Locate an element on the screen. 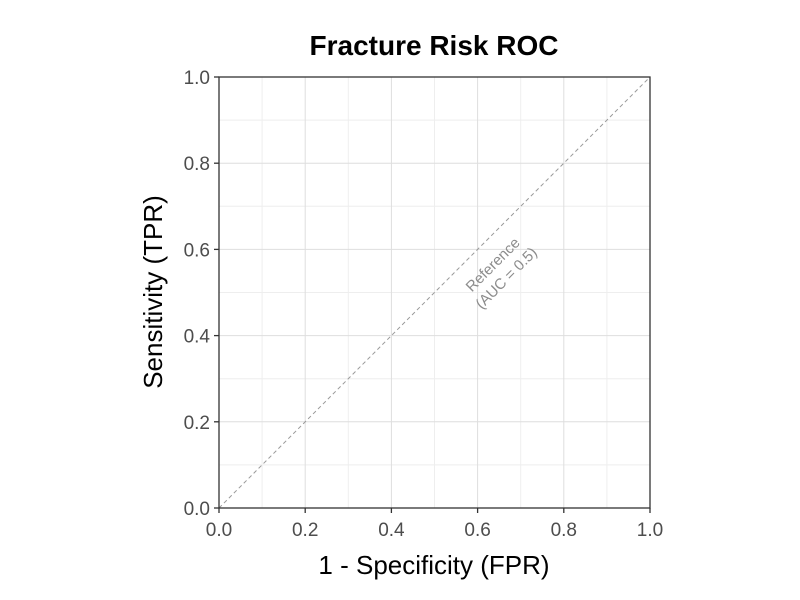 This screenshot has height=600, width=800. x-tick-label: 0.0 is located at coordinates (219, 530).